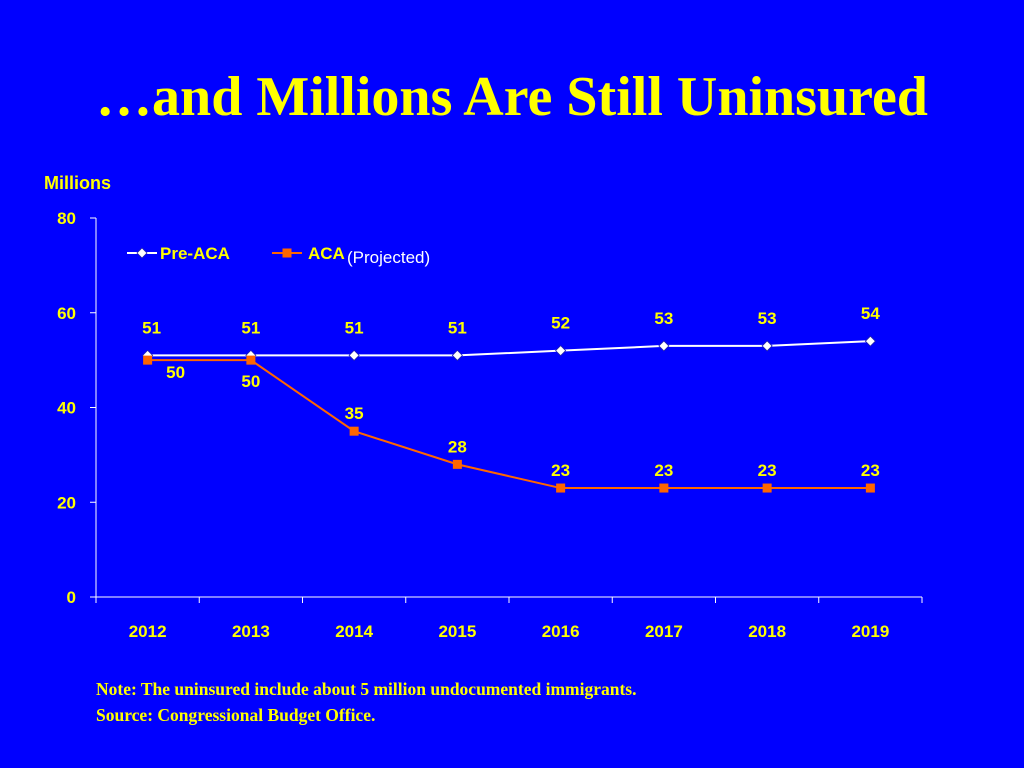 This screenshot has height=768, width=1024. I want to click on x-tick-label: 2017, so click(664, 631).